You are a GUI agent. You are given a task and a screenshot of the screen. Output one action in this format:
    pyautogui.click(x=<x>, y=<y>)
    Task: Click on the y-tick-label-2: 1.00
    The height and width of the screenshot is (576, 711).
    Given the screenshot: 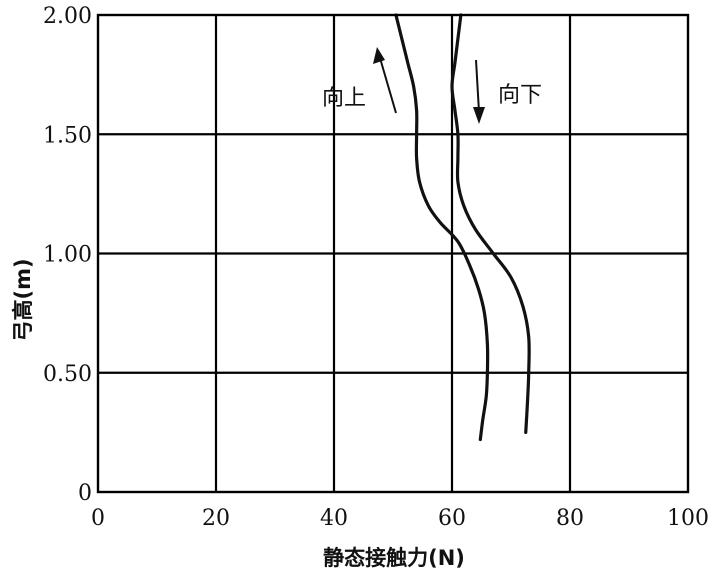 What is the action you would take?
    pyautogui.click(x=67, y=255)
    